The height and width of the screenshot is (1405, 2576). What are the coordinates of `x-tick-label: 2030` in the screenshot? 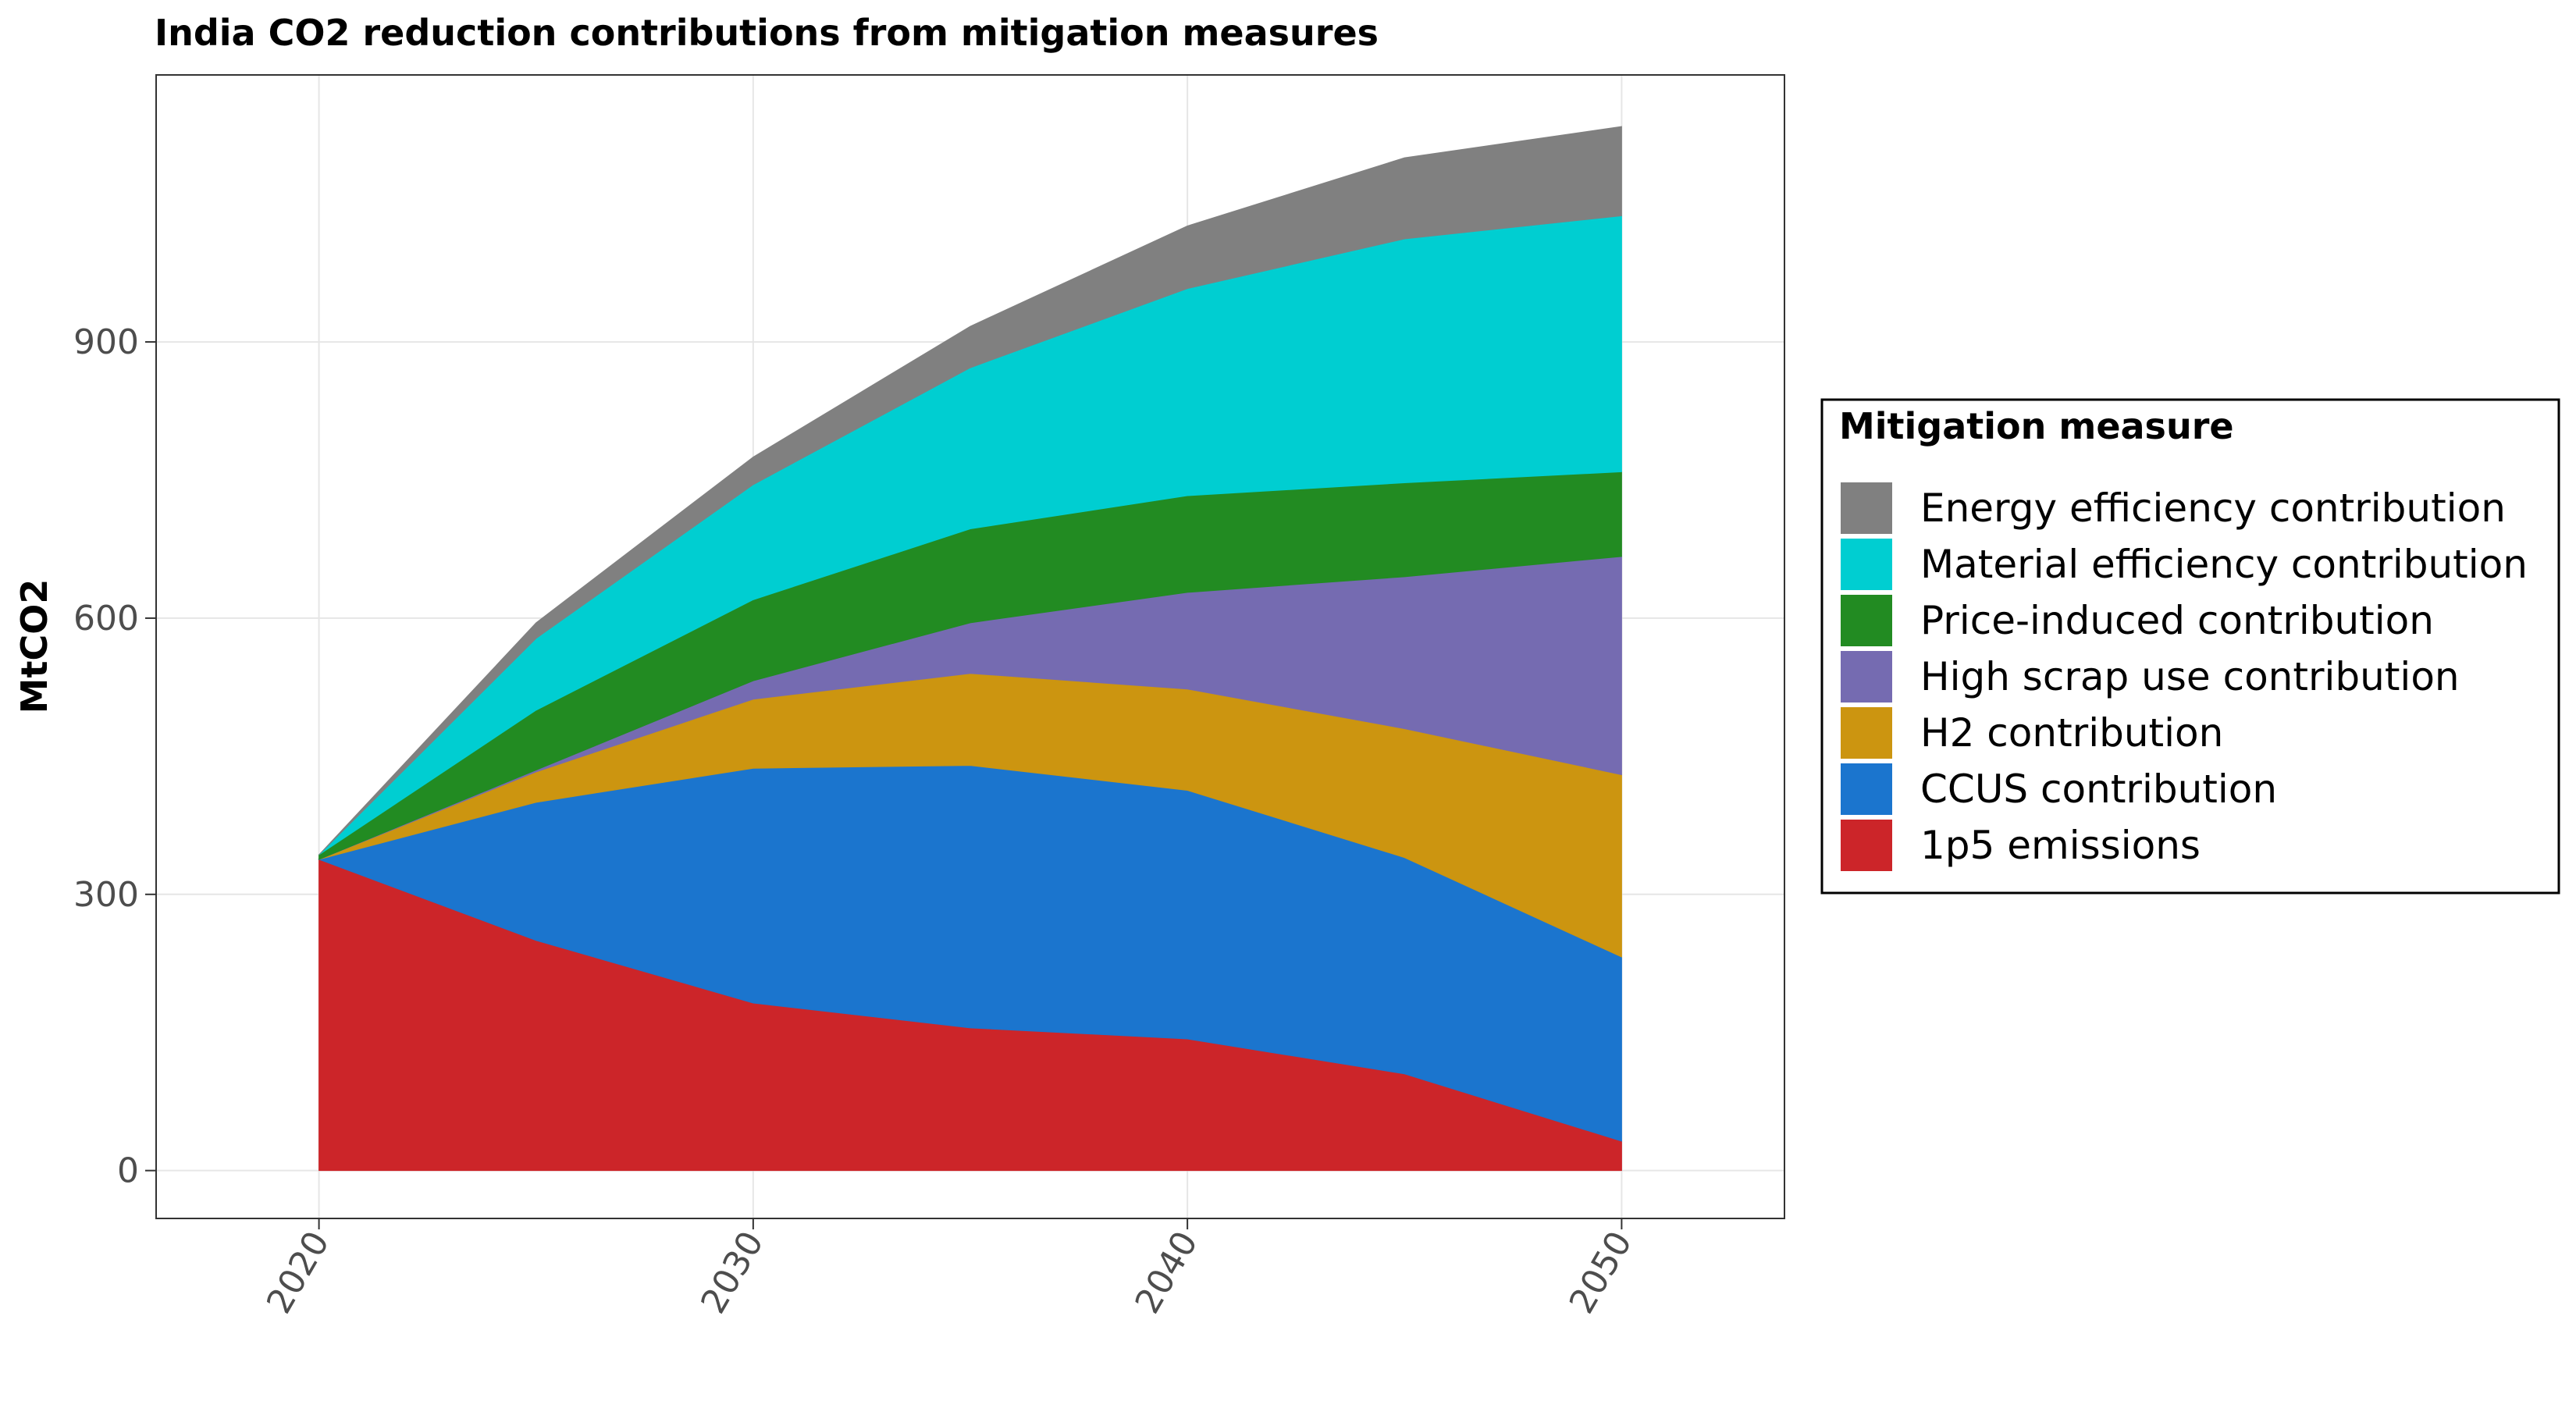 It's located at (732, 1273).